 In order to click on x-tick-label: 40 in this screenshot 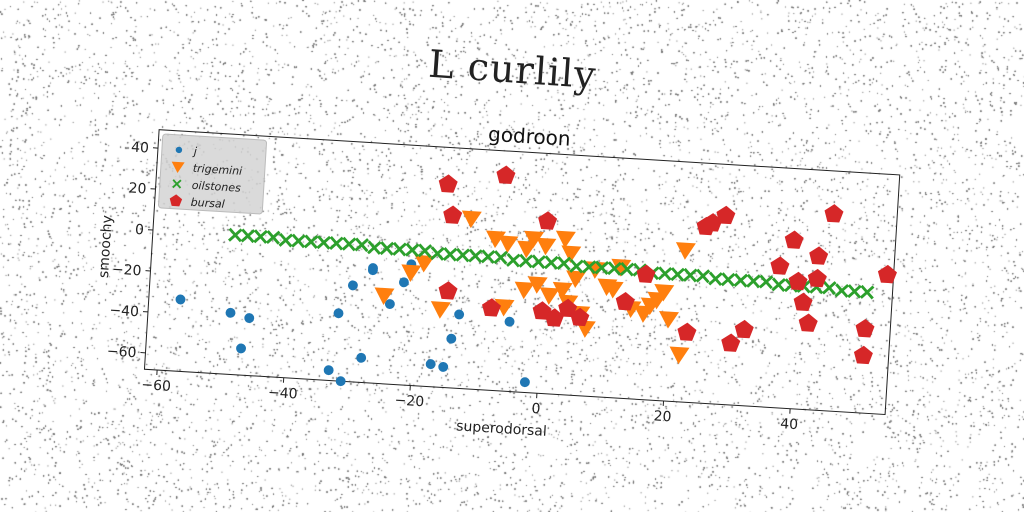, I will do `click(789, 424)`.